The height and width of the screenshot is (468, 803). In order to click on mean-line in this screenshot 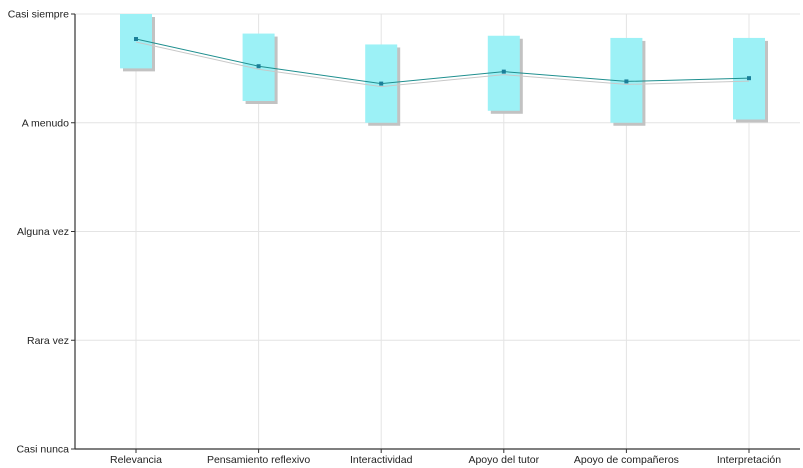, I will do `click(442, 63)`.